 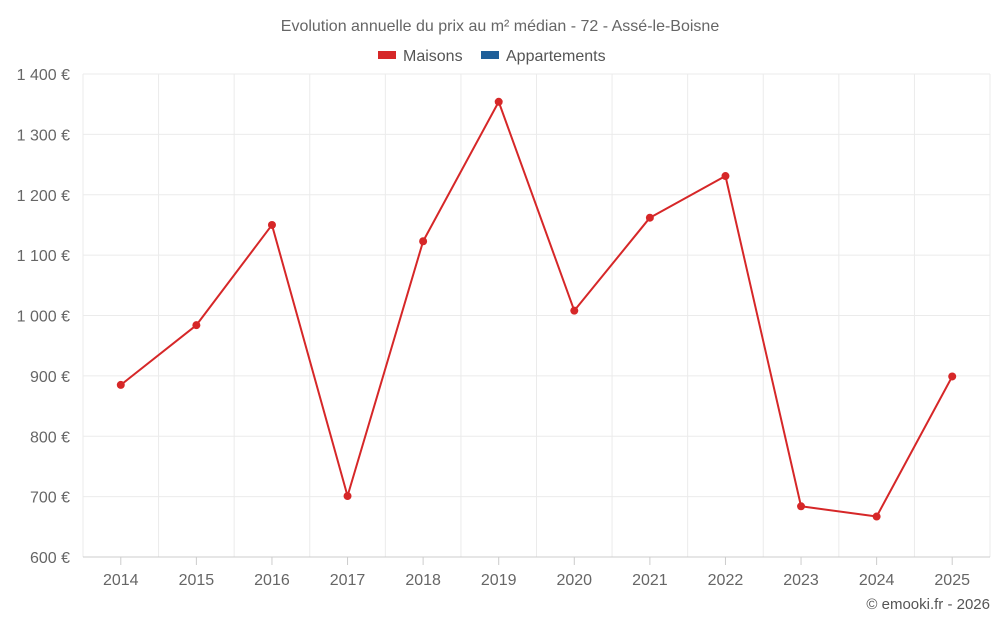 What do you see at coordinates (197, 580) in the screenshot?
I see `x-tick-label: 2015` at bounding box center [197, 580].